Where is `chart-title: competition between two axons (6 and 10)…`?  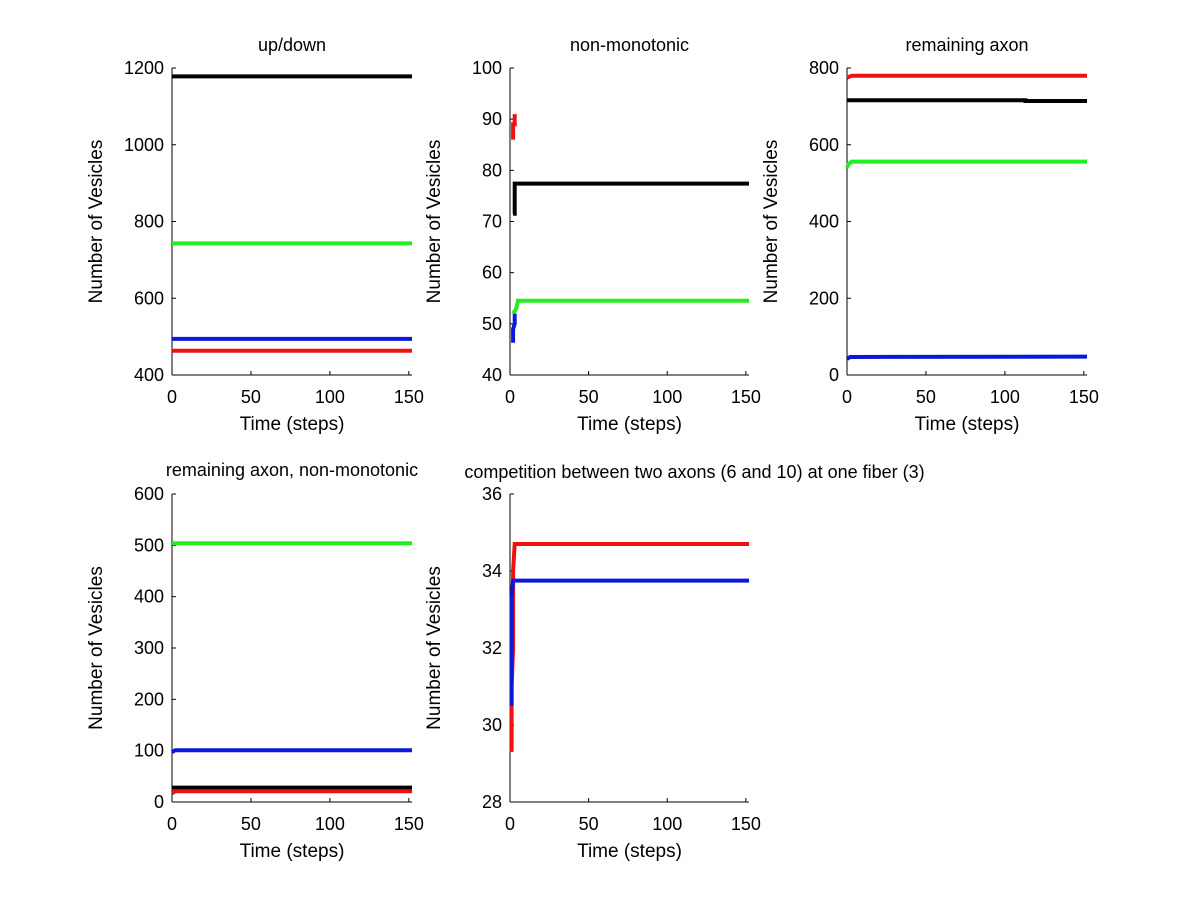 chart-title: competition between two axons (6 and 10)… is located at coordinates (694, 472).